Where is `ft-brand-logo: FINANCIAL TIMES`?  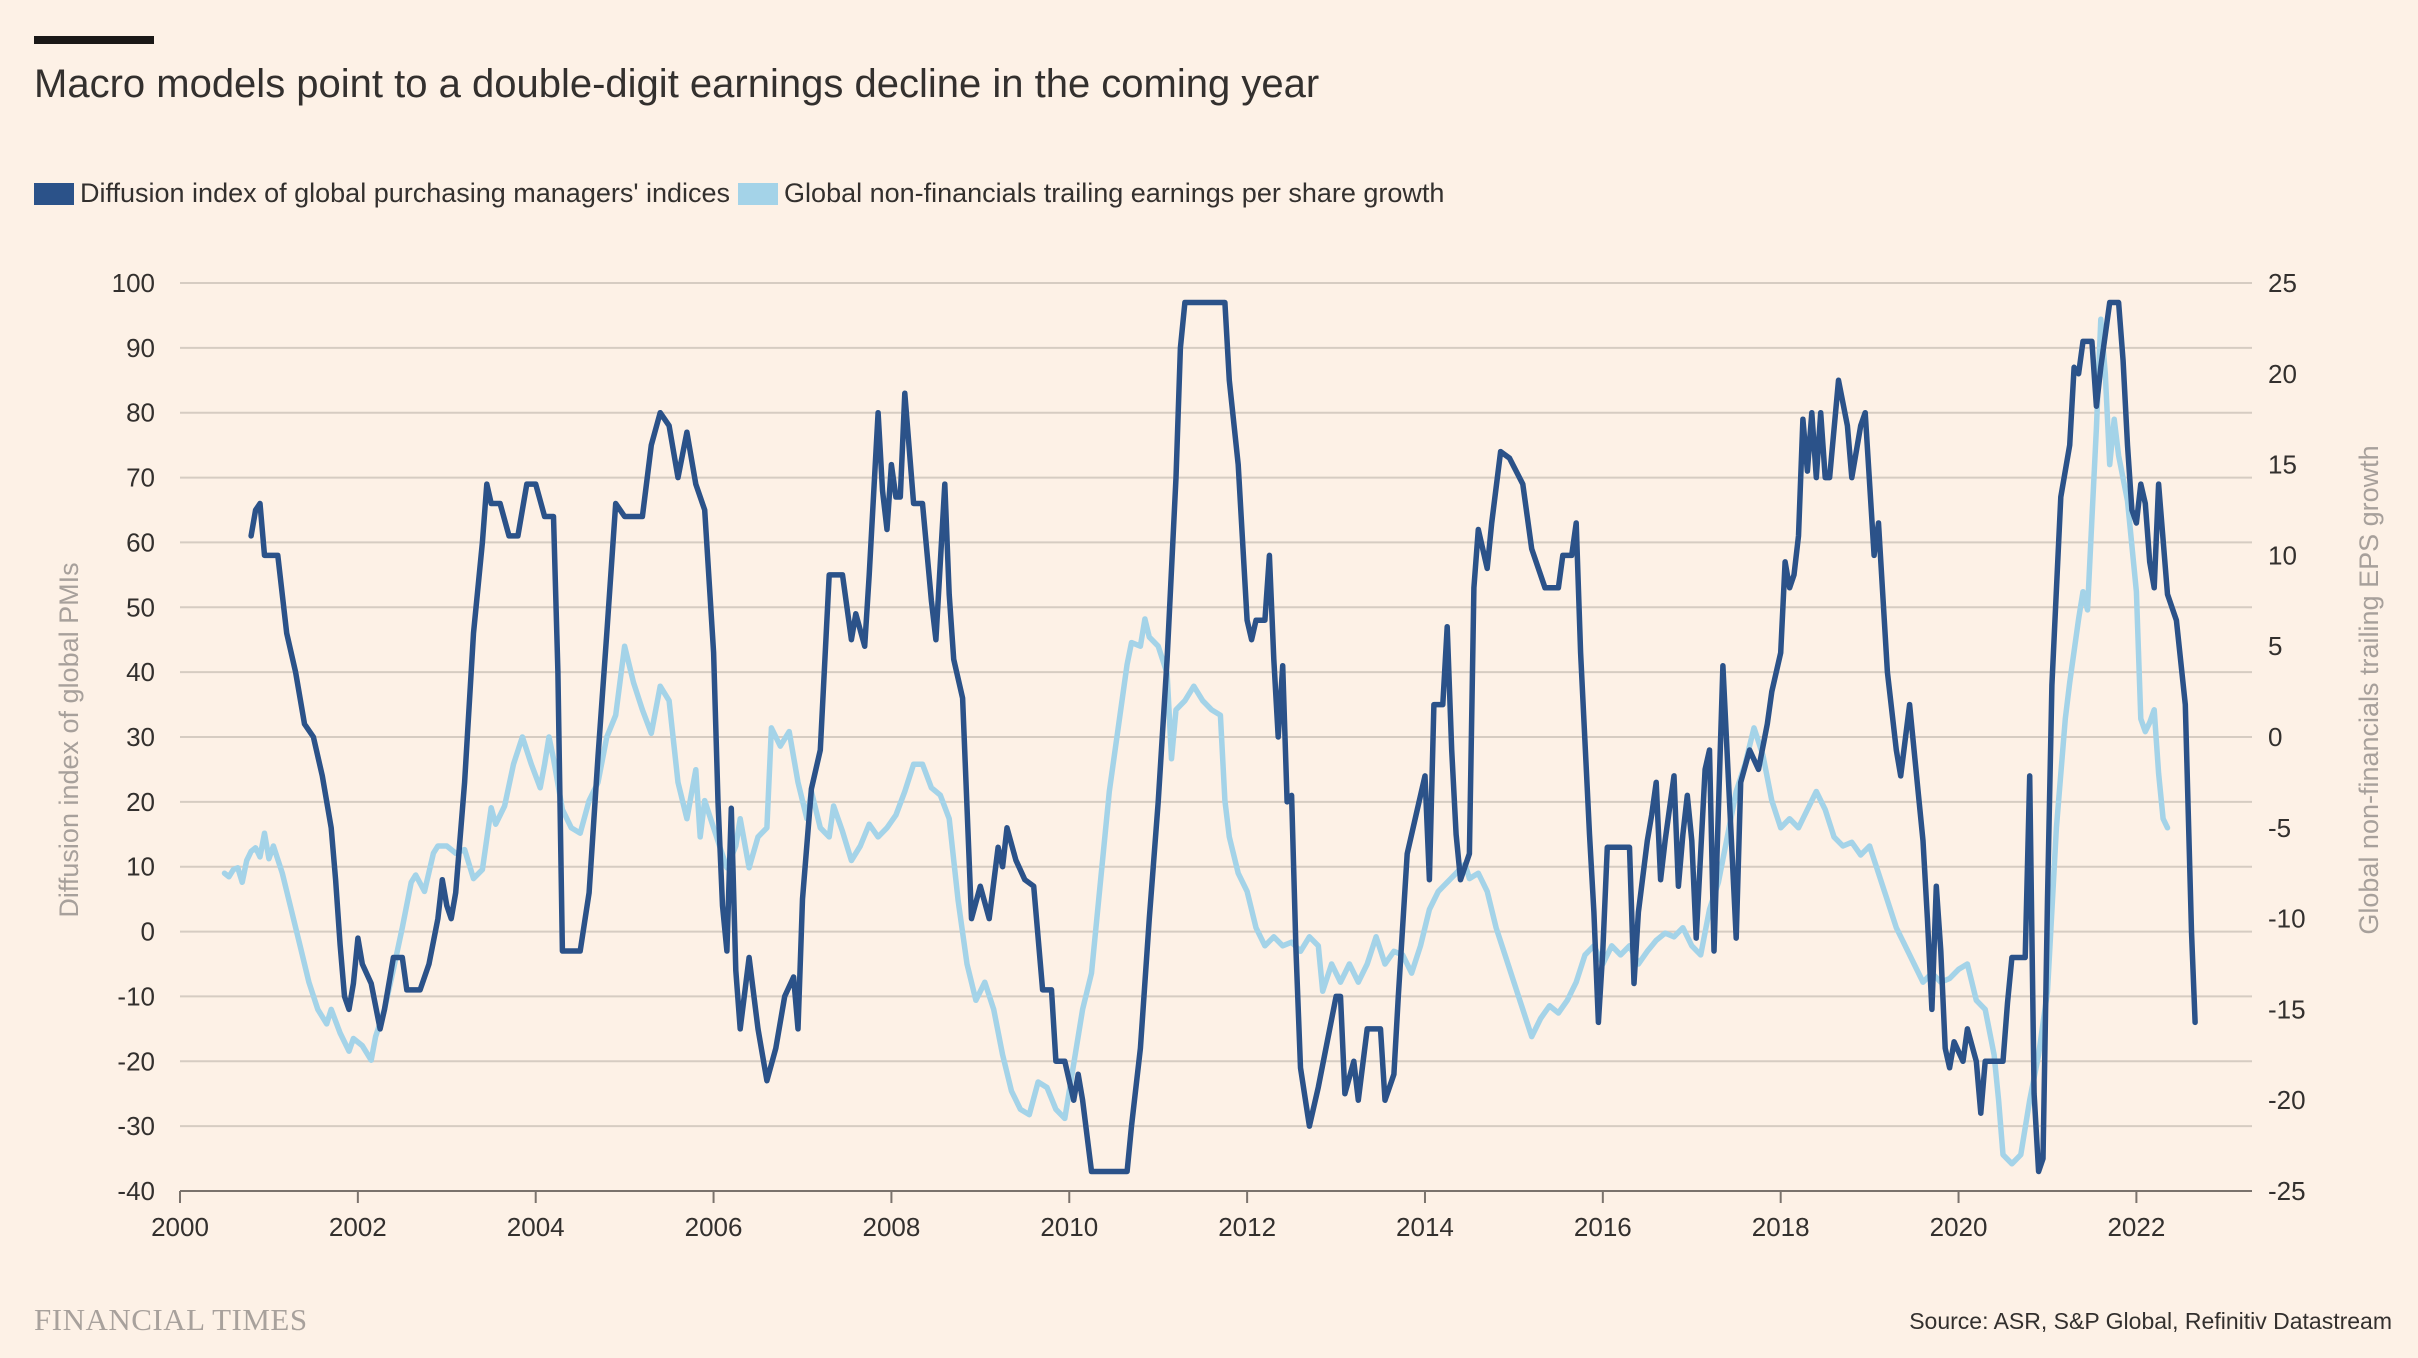 ft-brand-logo: FINANCIAL TIMES is located at coordinates (171, 1319).